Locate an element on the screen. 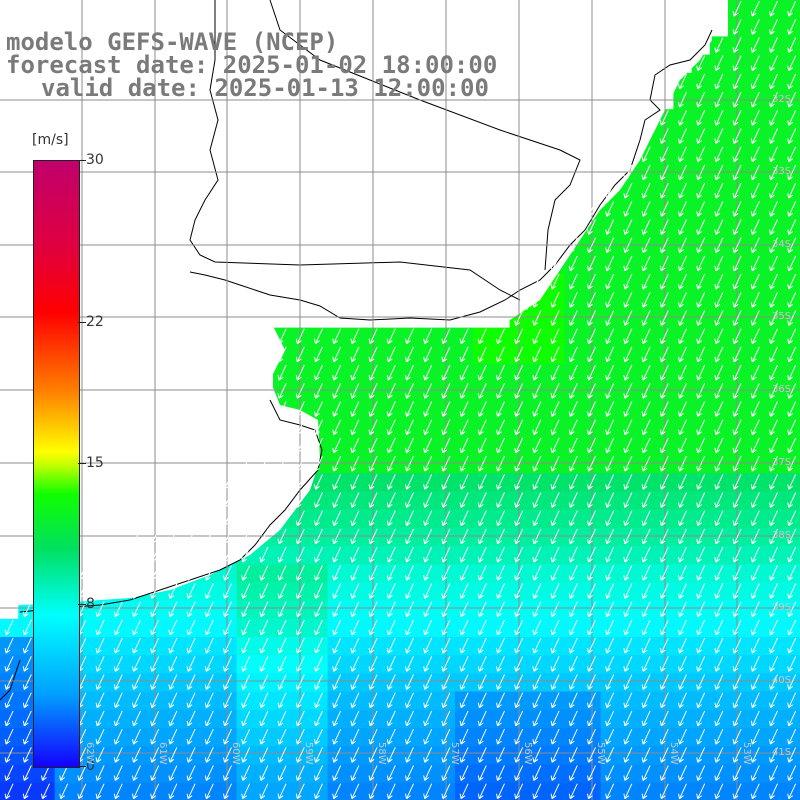 This screenshot has height=800, width=800. river-border is located at coordinates (10, 680).